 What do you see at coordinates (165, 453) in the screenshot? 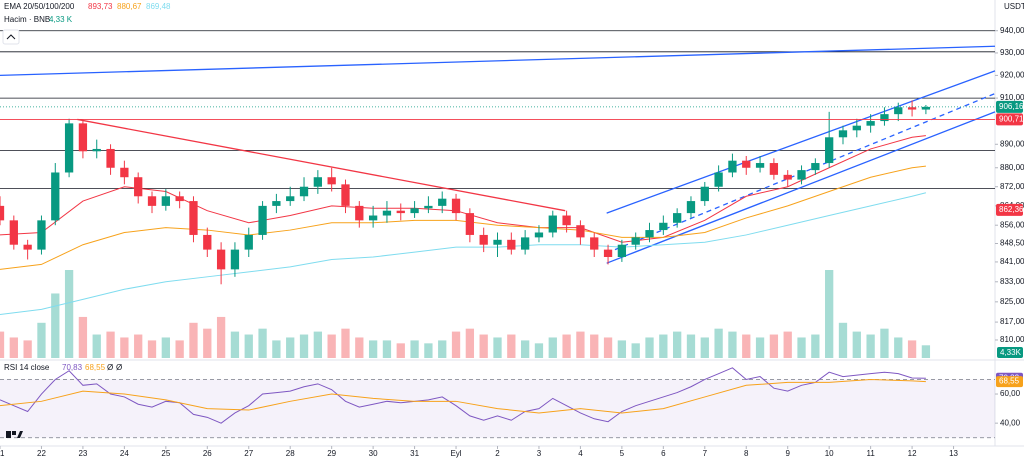
I see `x-tick-label: 25` at bounding box center [165, 453].